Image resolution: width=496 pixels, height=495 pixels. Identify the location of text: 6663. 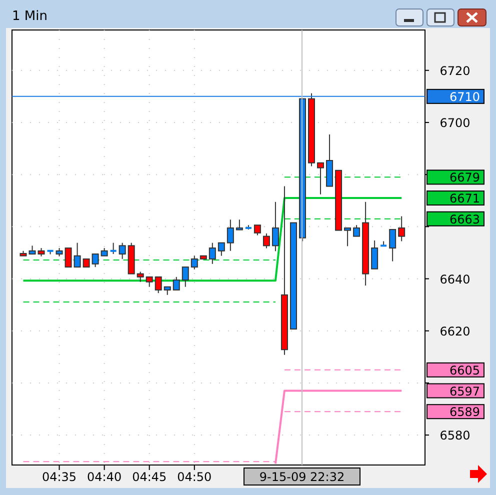
(464, 219).